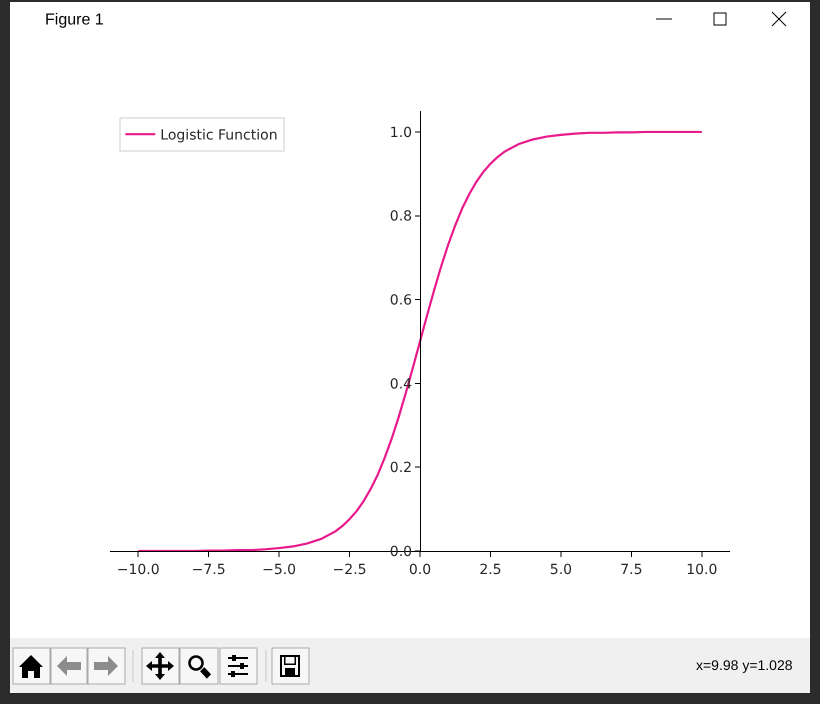  Describe the element at coordinates (401, 468) in the screenshot. I see `y-tick-label: 0.2` at that location.